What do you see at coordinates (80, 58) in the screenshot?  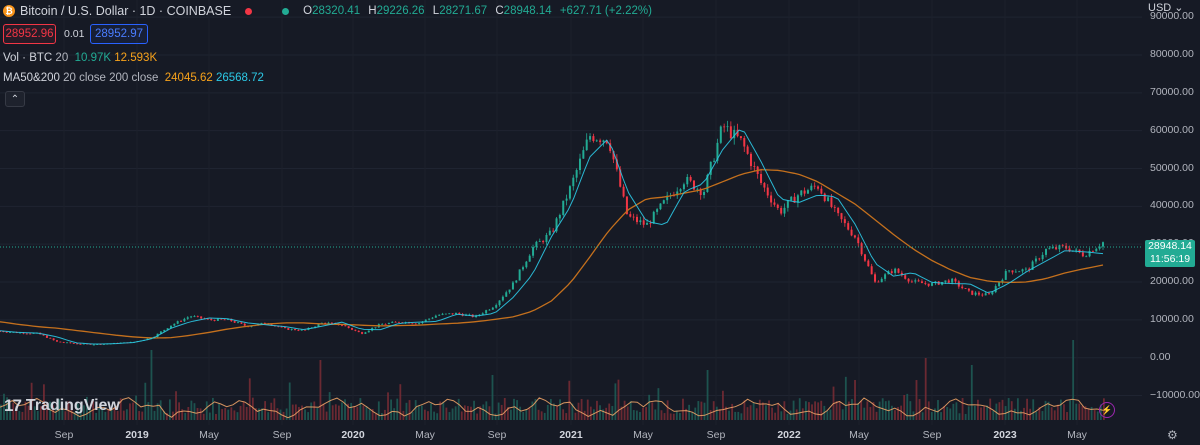 I see `volume-indicator-legend: Vol · BTC 20 10.97K 12.593K` at bounding box center [80, 58].